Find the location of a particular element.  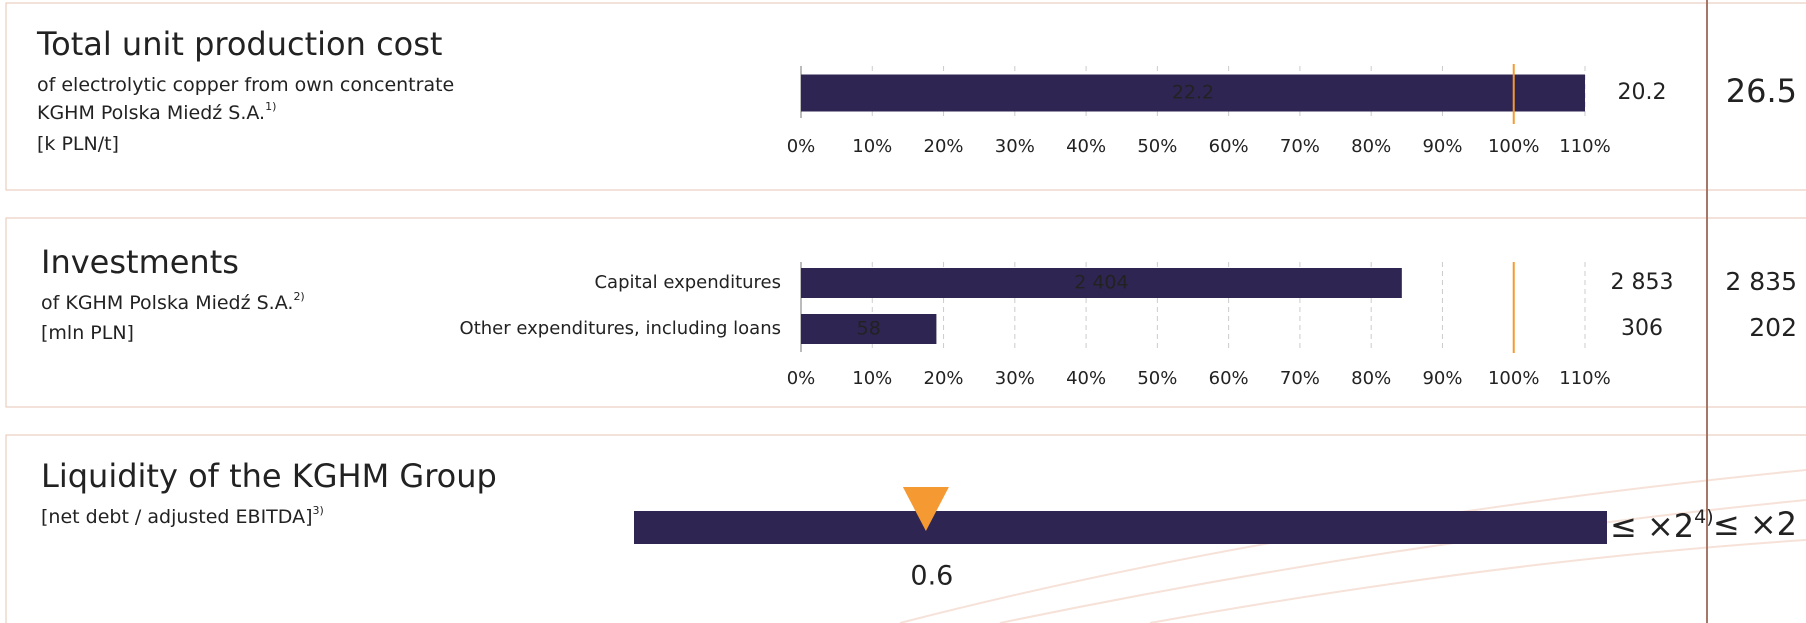

category-label: Other expenditures, including loans is located at coordinates (620, 328).